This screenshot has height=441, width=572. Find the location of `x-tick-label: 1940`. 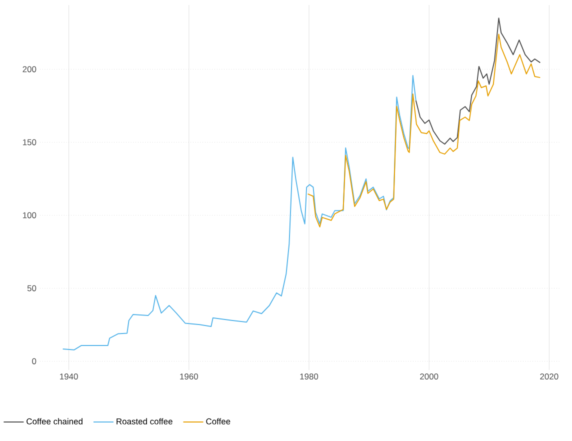

x-tick-label: 1940 is located at coordinates (69, 377).